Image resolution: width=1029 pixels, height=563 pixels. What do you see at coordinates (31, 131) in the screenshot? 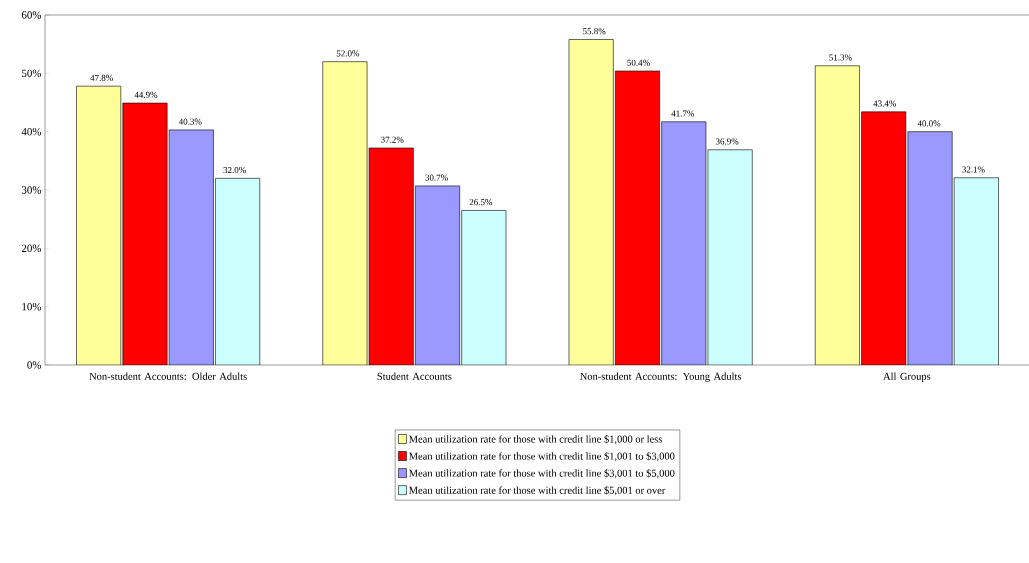
I see `y-tick-label: 40%` at bounding box center [31, 131].